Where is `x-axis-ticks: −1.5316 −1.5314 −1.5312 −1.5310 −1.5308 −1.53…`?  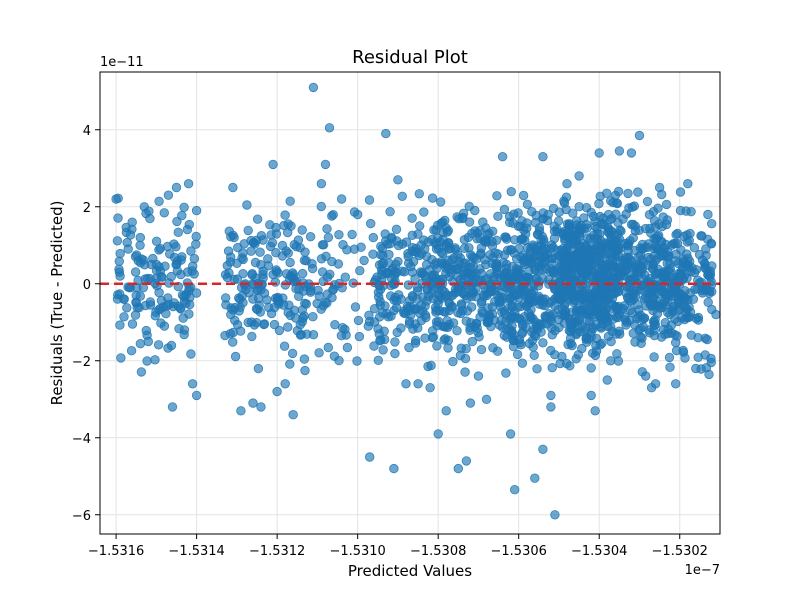 x-axis-ticks: −1.5316 −1.5314 −1.5312 −1.5310 −1.5308 −1.53… is located at coordinates (398, 546).